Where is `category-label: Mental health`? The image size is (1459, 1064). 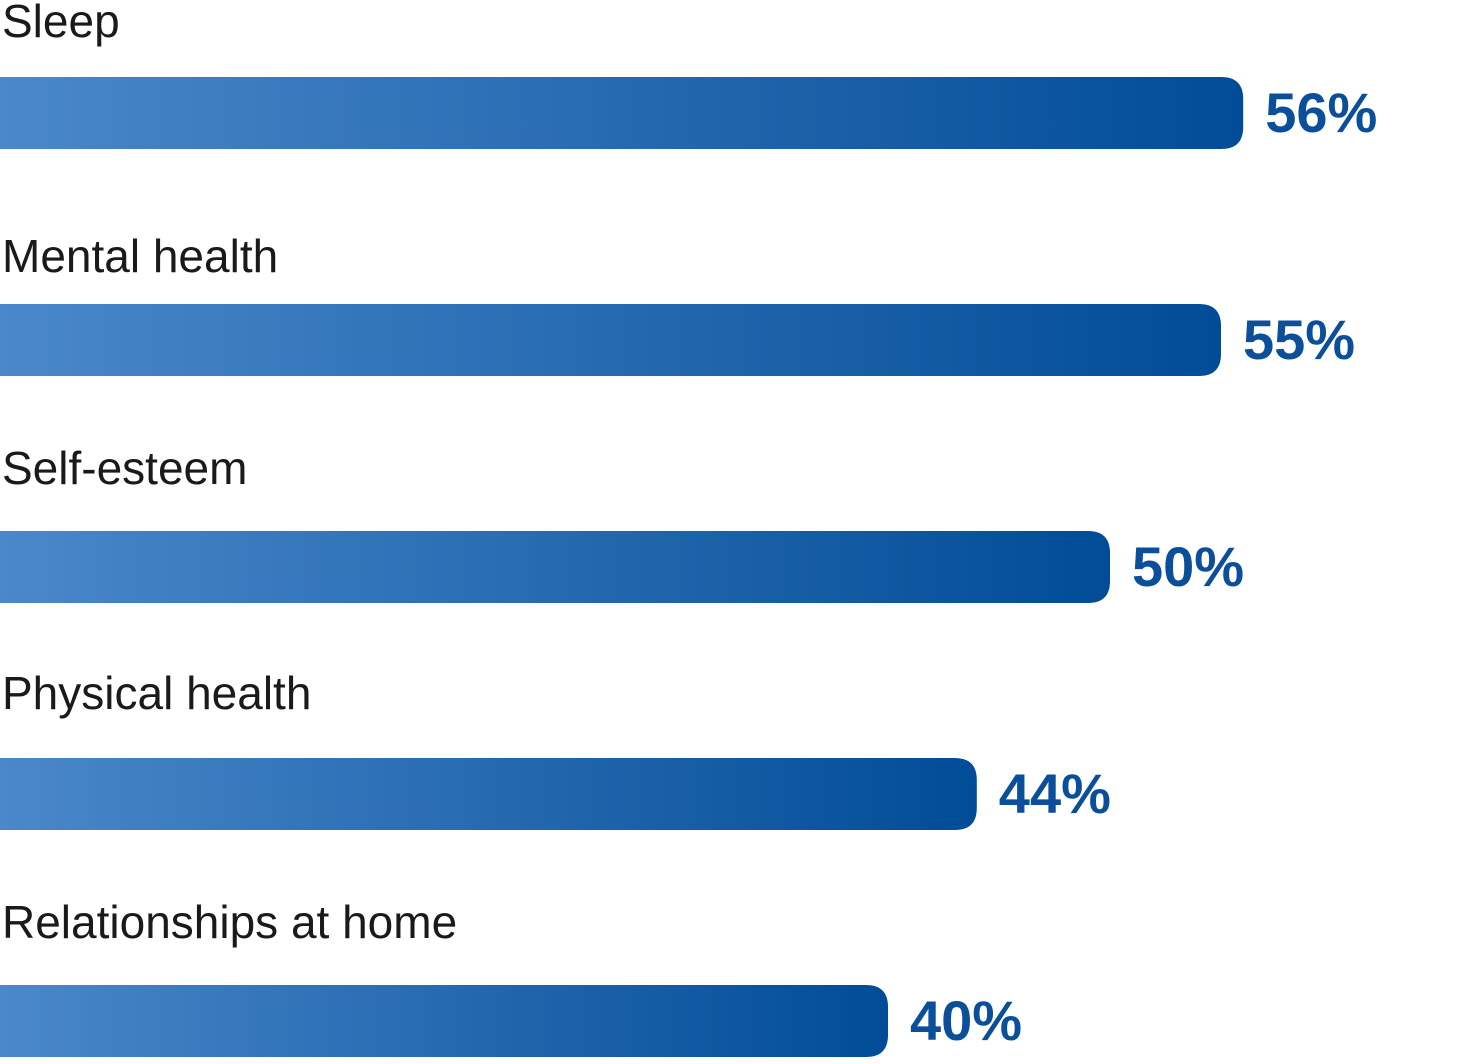 category-label: Mental health is located at coordinates (140, 256).